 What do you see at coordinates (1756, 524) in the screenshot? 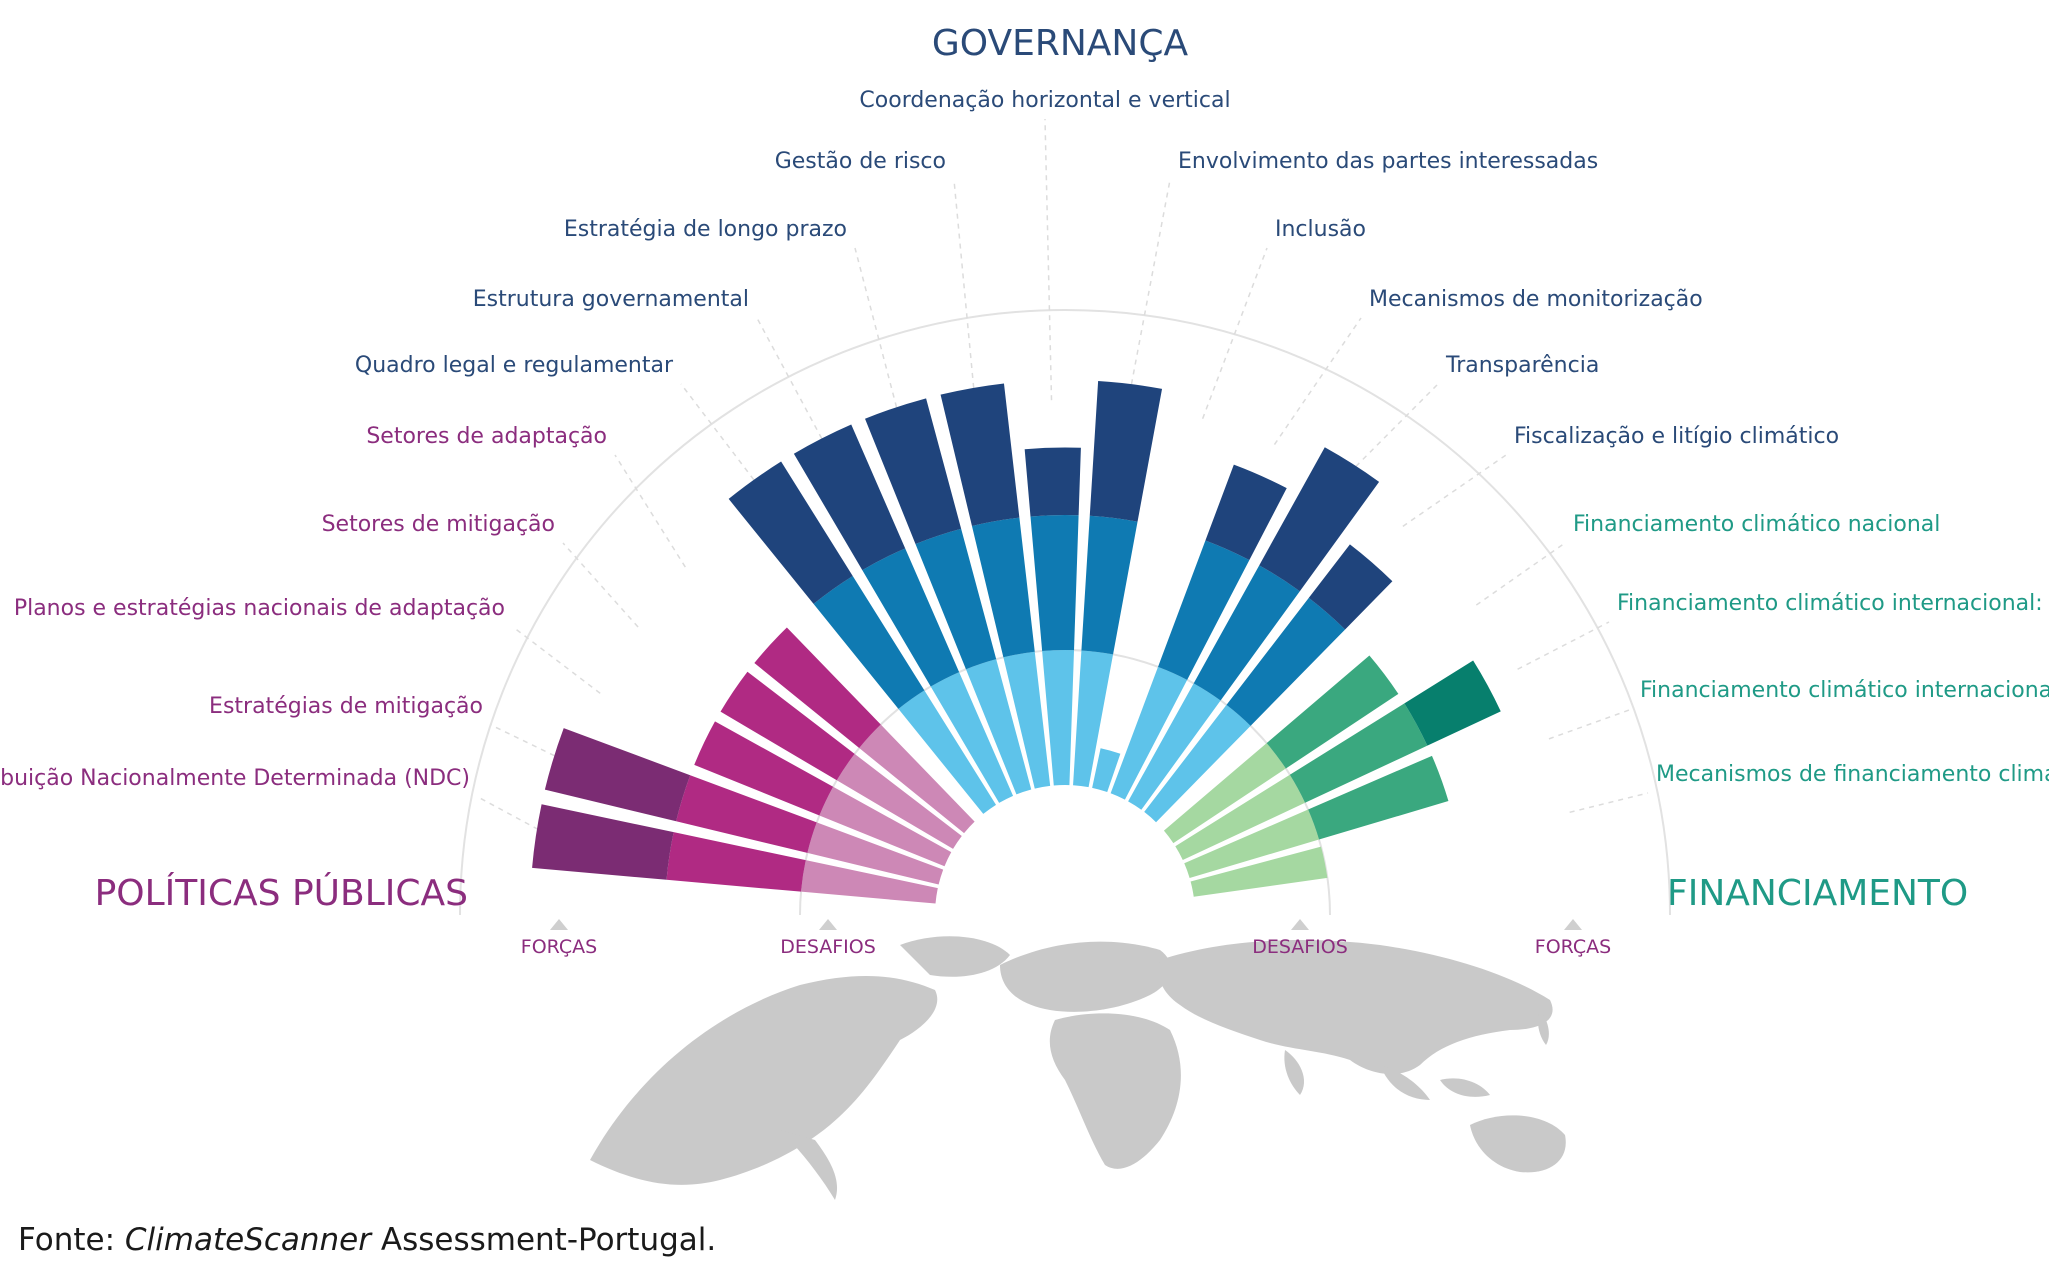
I see `bar-label-financiamento-climatico-nacional: Financiamento climático nacional` at bounding box center [1756, 524].